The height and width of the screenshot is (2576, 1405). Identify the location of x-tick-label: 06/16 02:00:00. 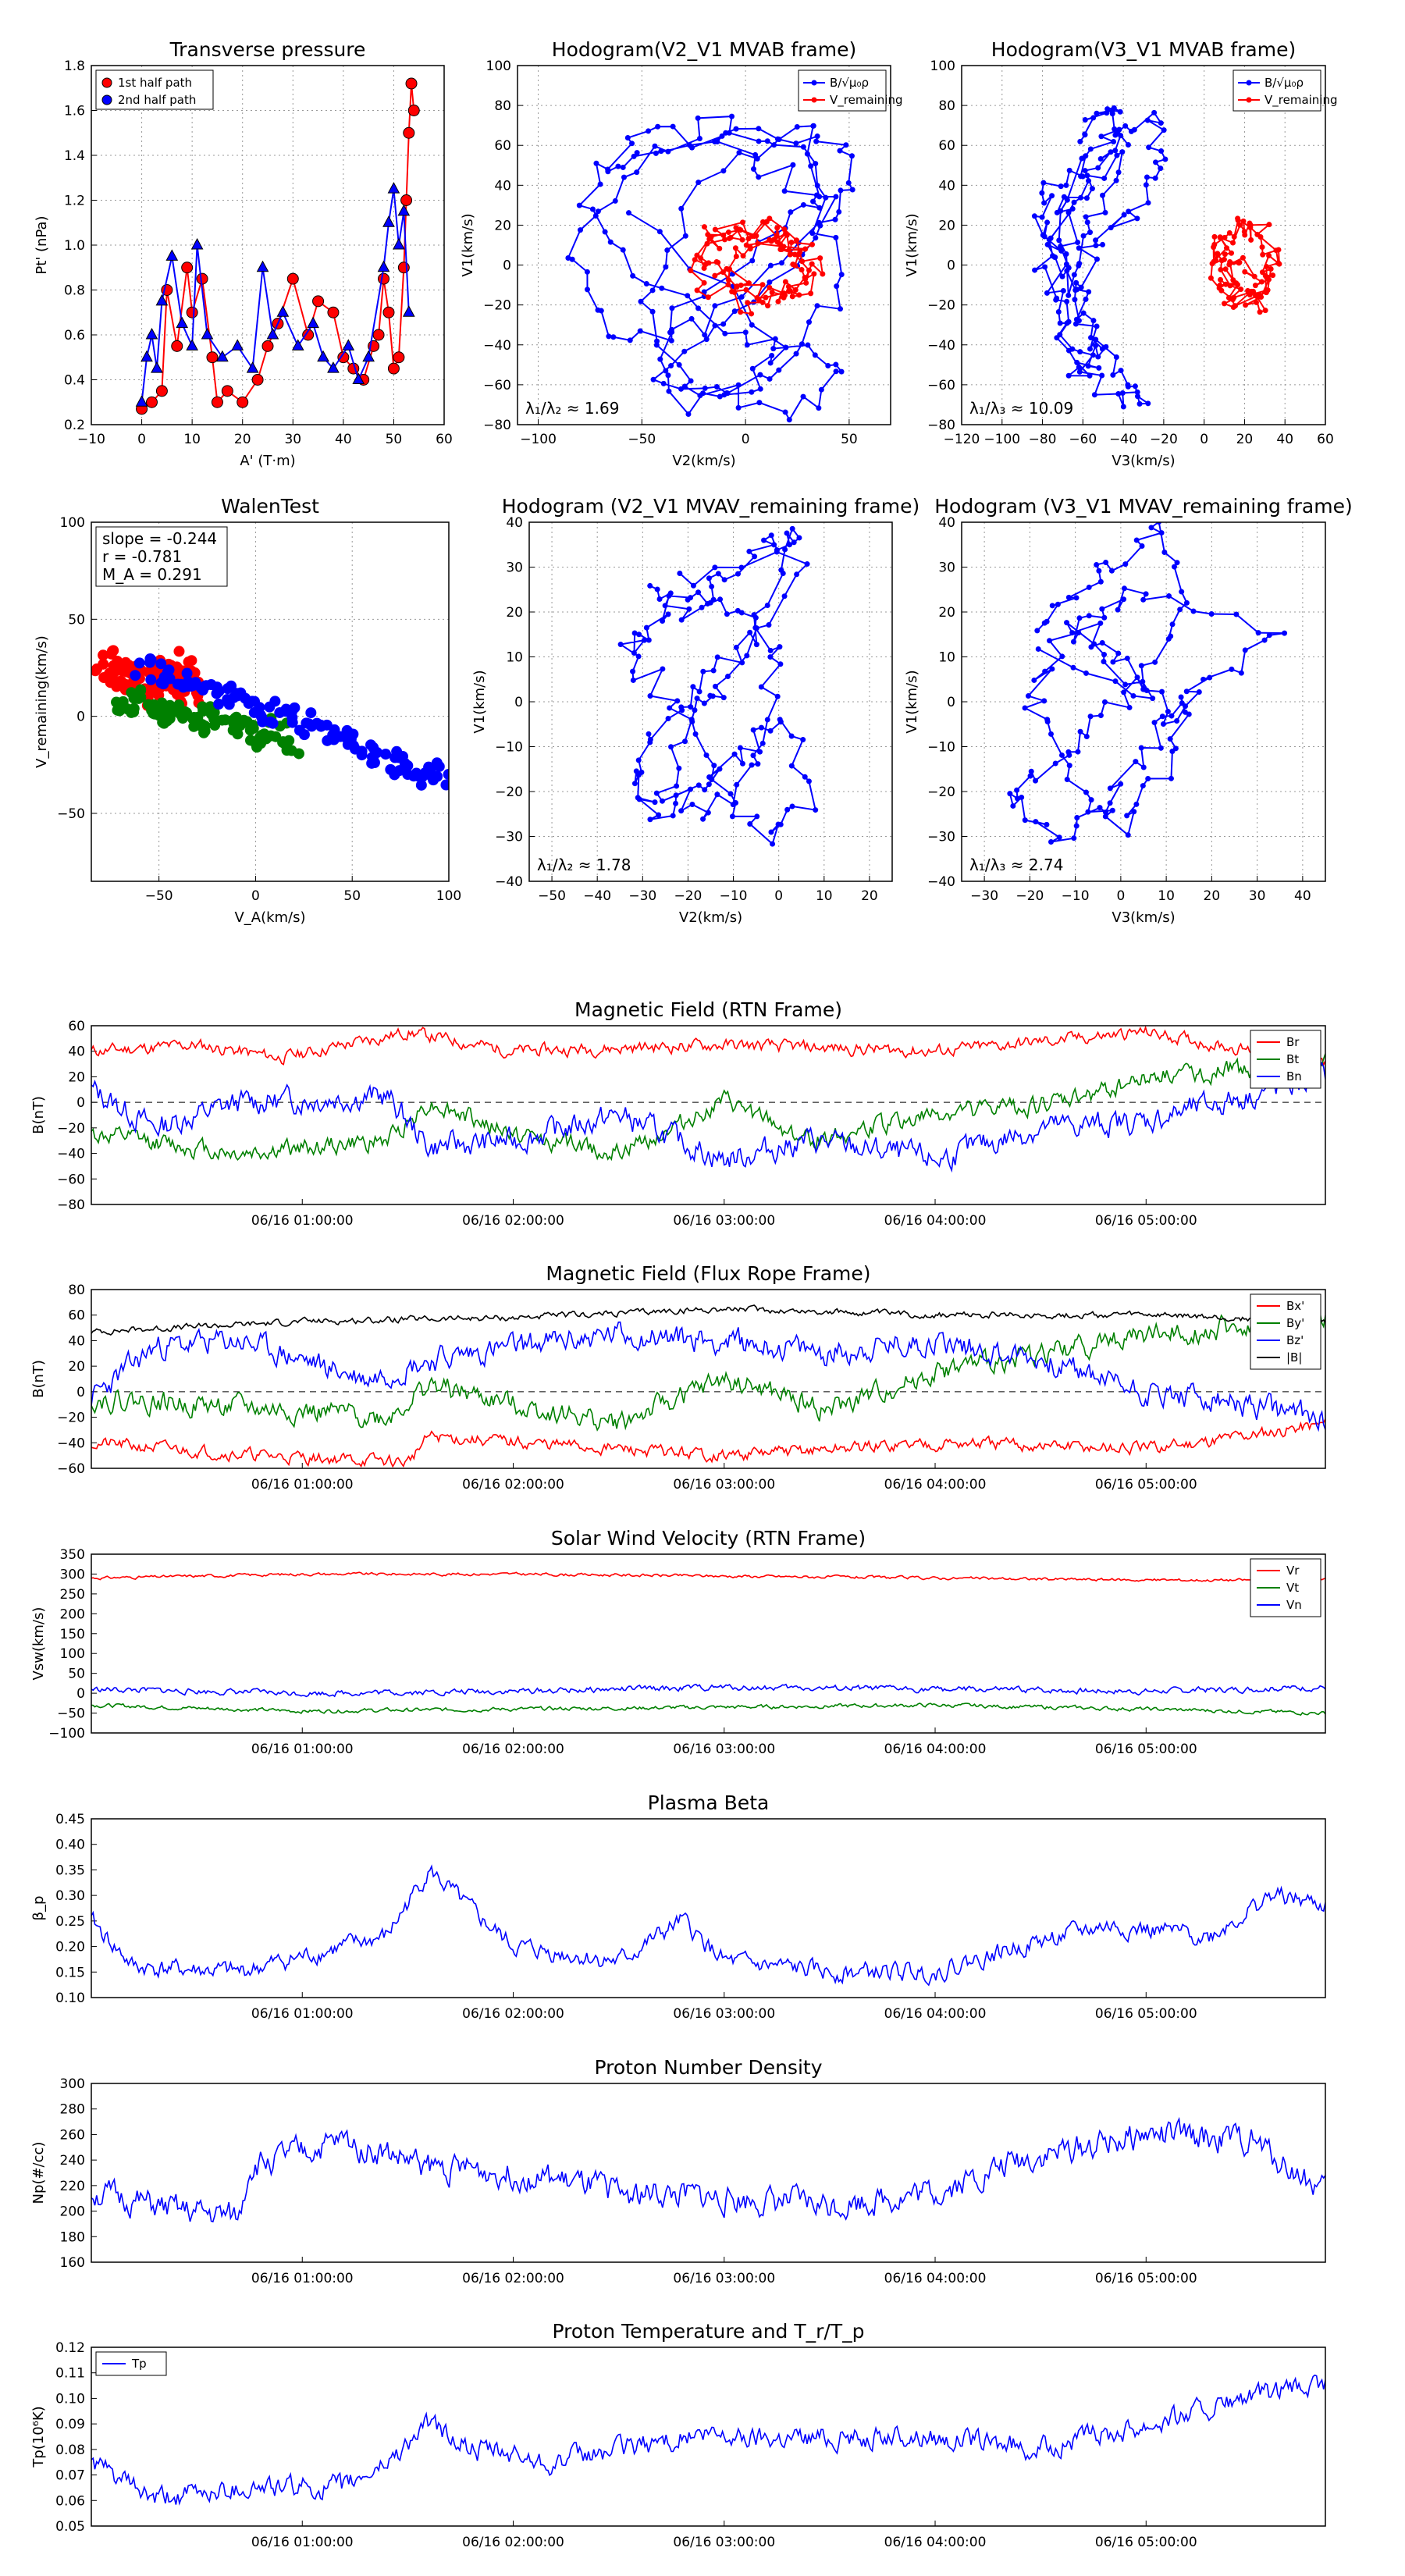
(513, 2014).